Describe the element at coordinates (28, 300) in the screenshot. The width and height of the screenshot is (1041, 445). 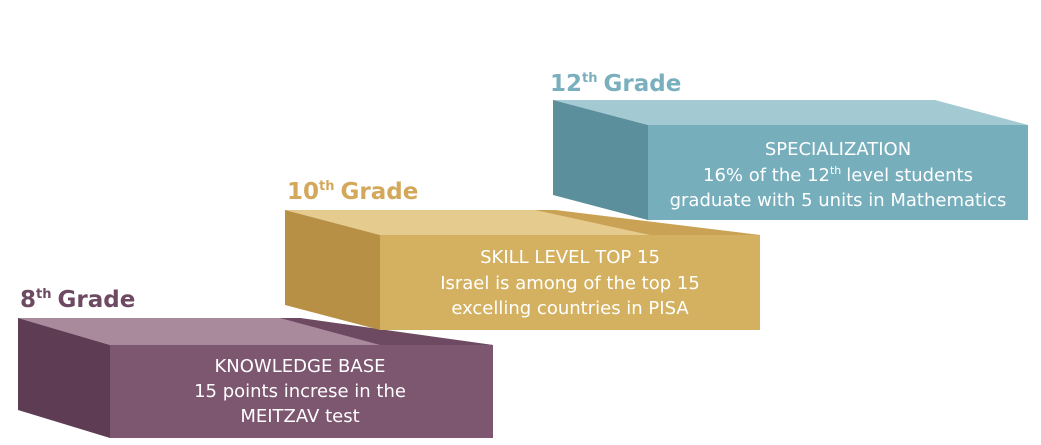
I see `grade-number: 8` at that location.